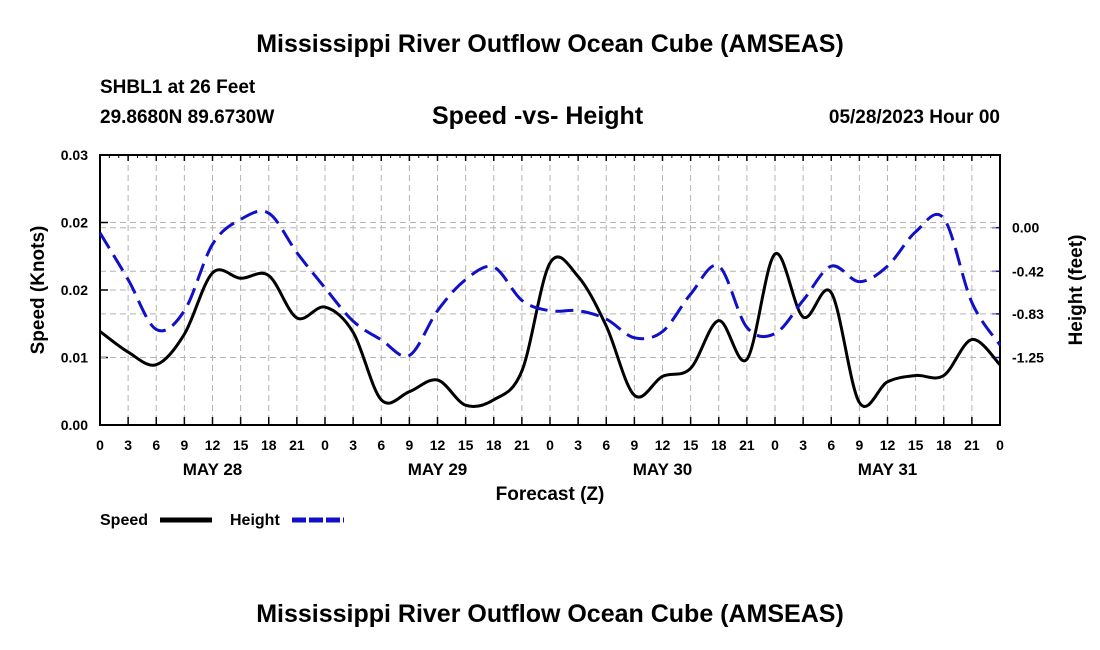  What do you see at coordinates (1028, 271) in the screenshot?
I see `y2-tick-label: -0.42` at bounding box center [1028, 271].